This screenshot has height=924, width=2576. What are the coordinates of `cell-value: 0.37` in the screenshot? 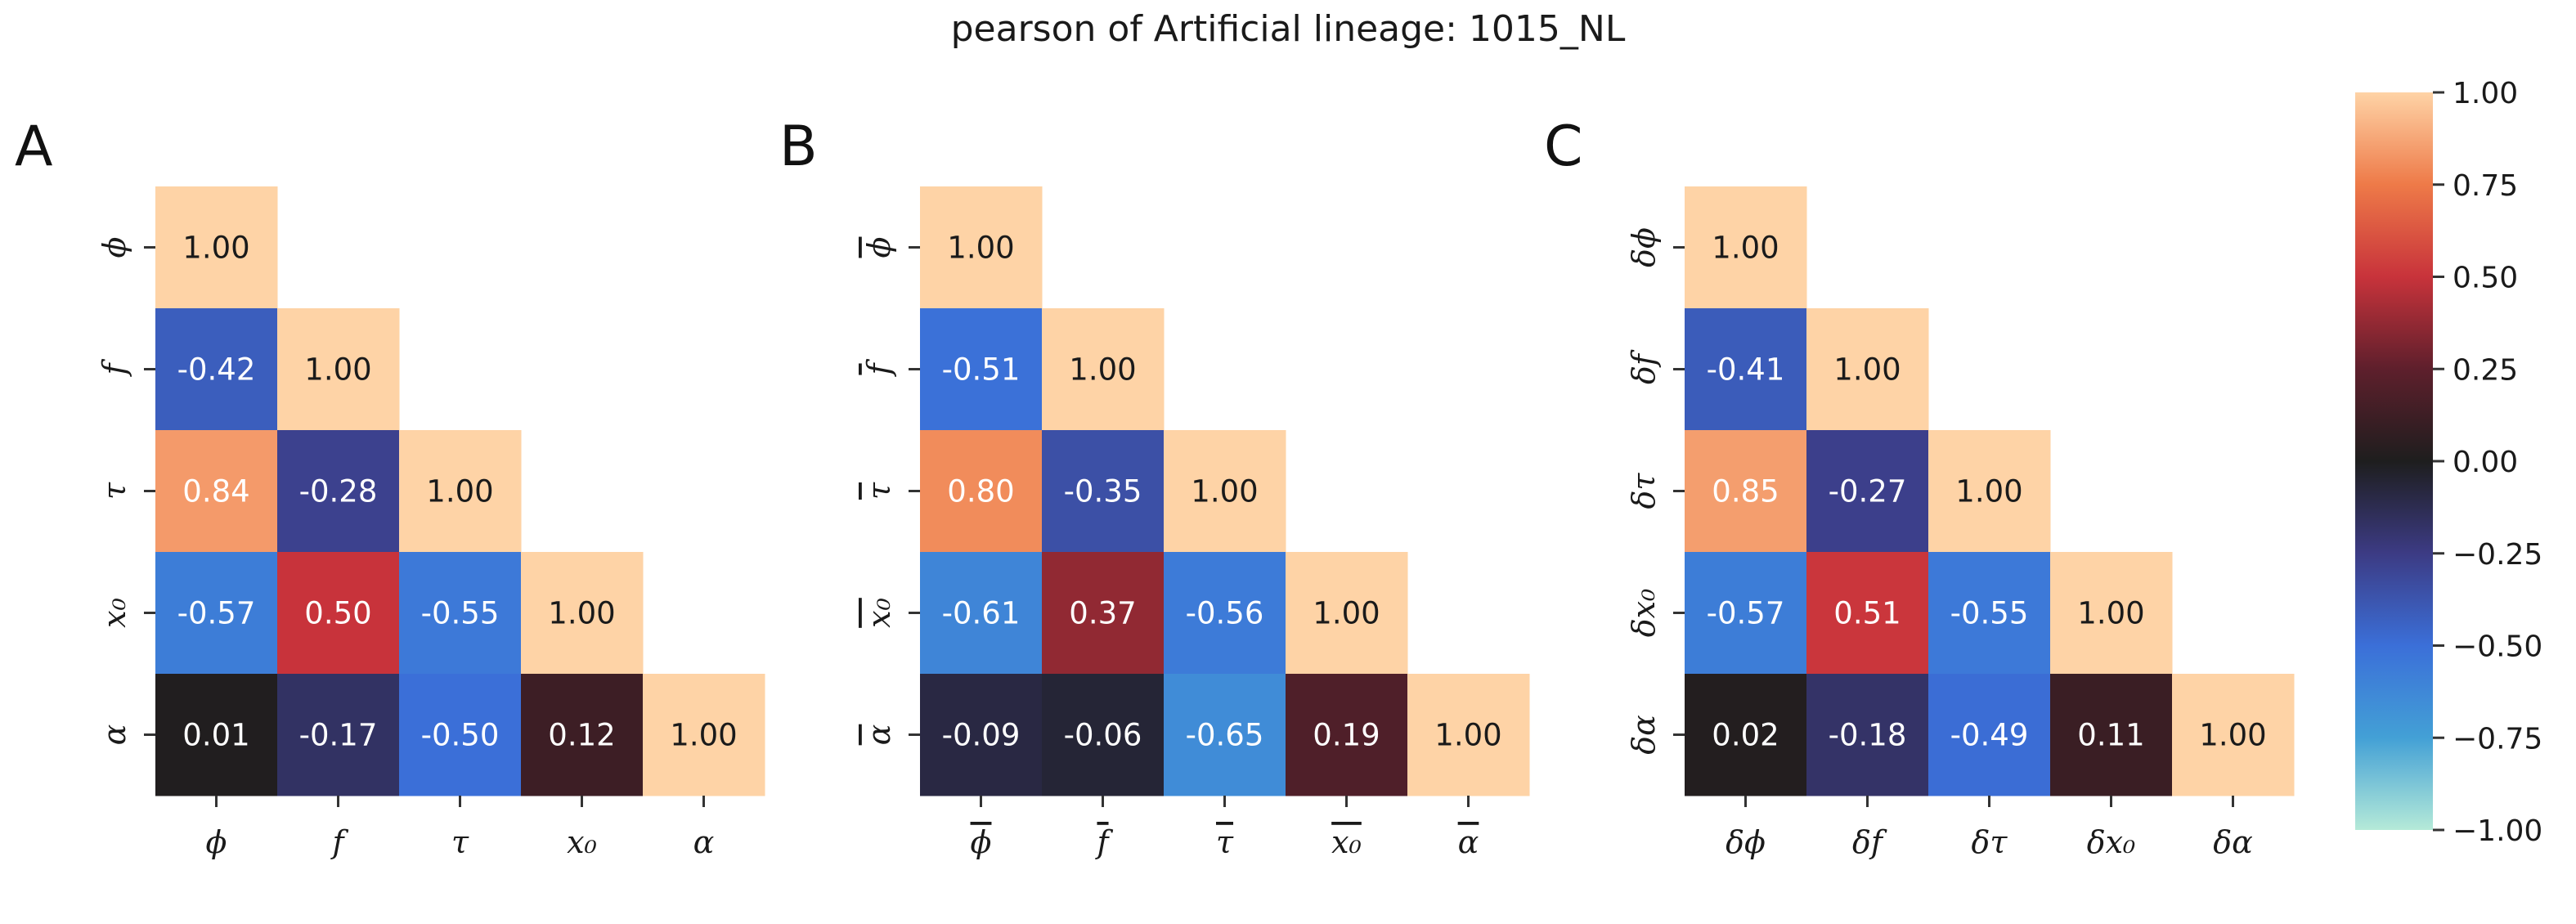 It's located at (1102, 613).